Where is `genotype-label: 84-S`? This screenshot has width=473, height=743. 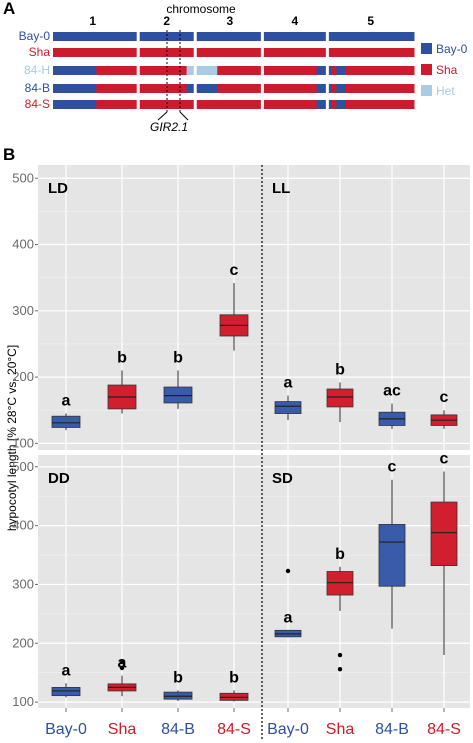
genotype-label: 84-S is located at coordinates (37, 104).